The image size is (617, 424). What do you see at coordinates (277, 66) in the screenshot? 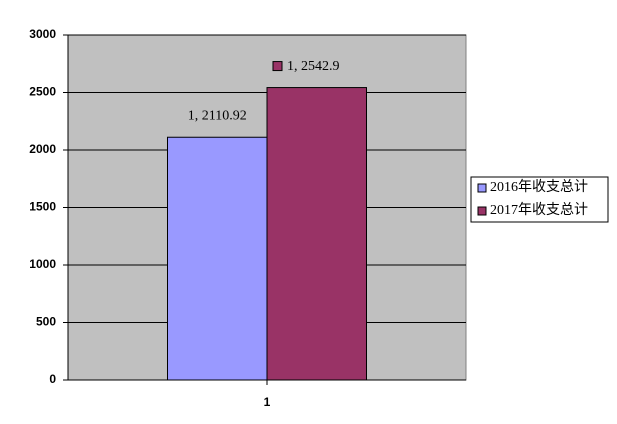
I see `data-label-key` at bounding box center [277, 66].